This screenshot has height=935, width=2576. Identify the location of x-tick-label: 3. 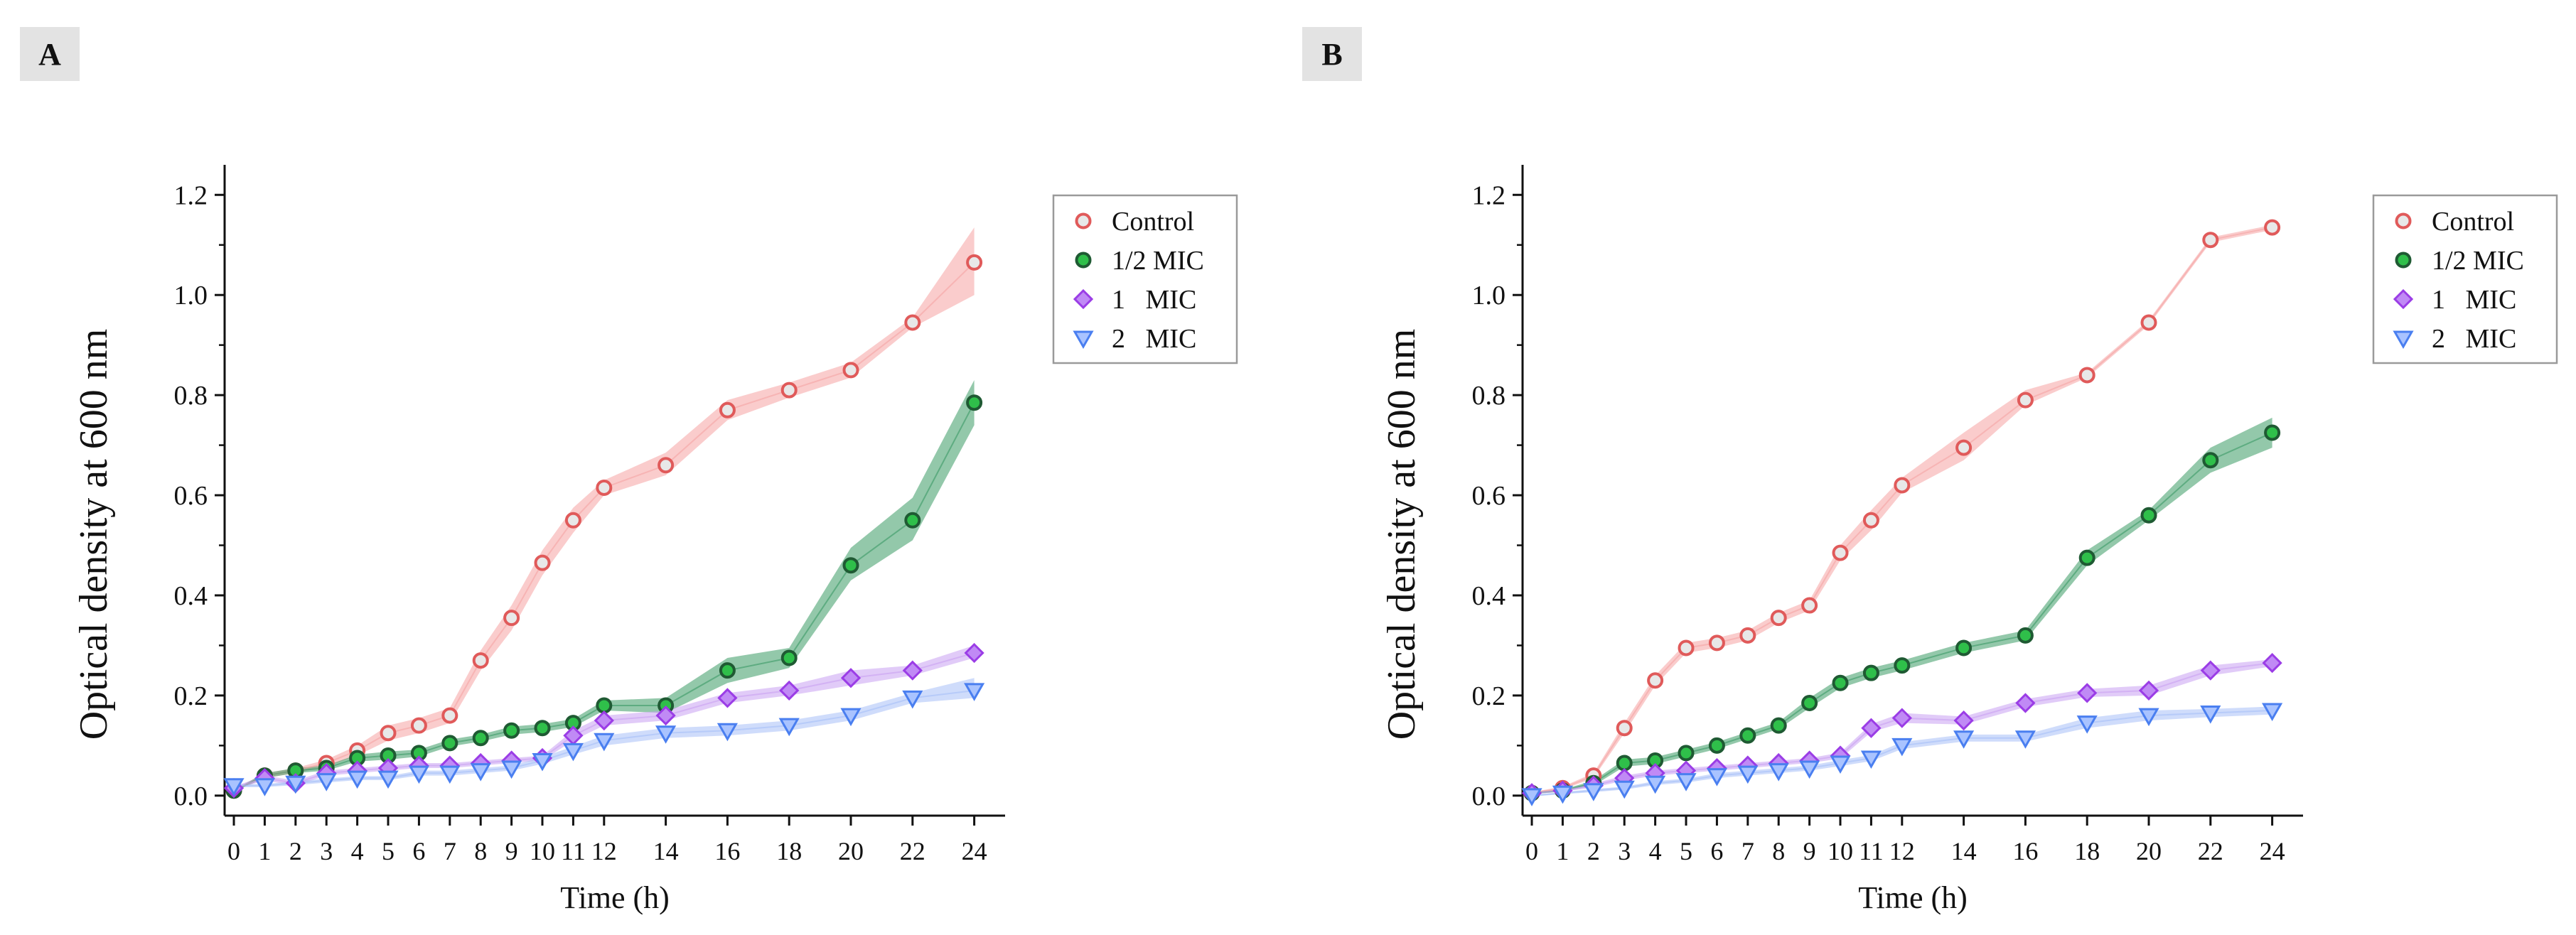
(1624, 851).